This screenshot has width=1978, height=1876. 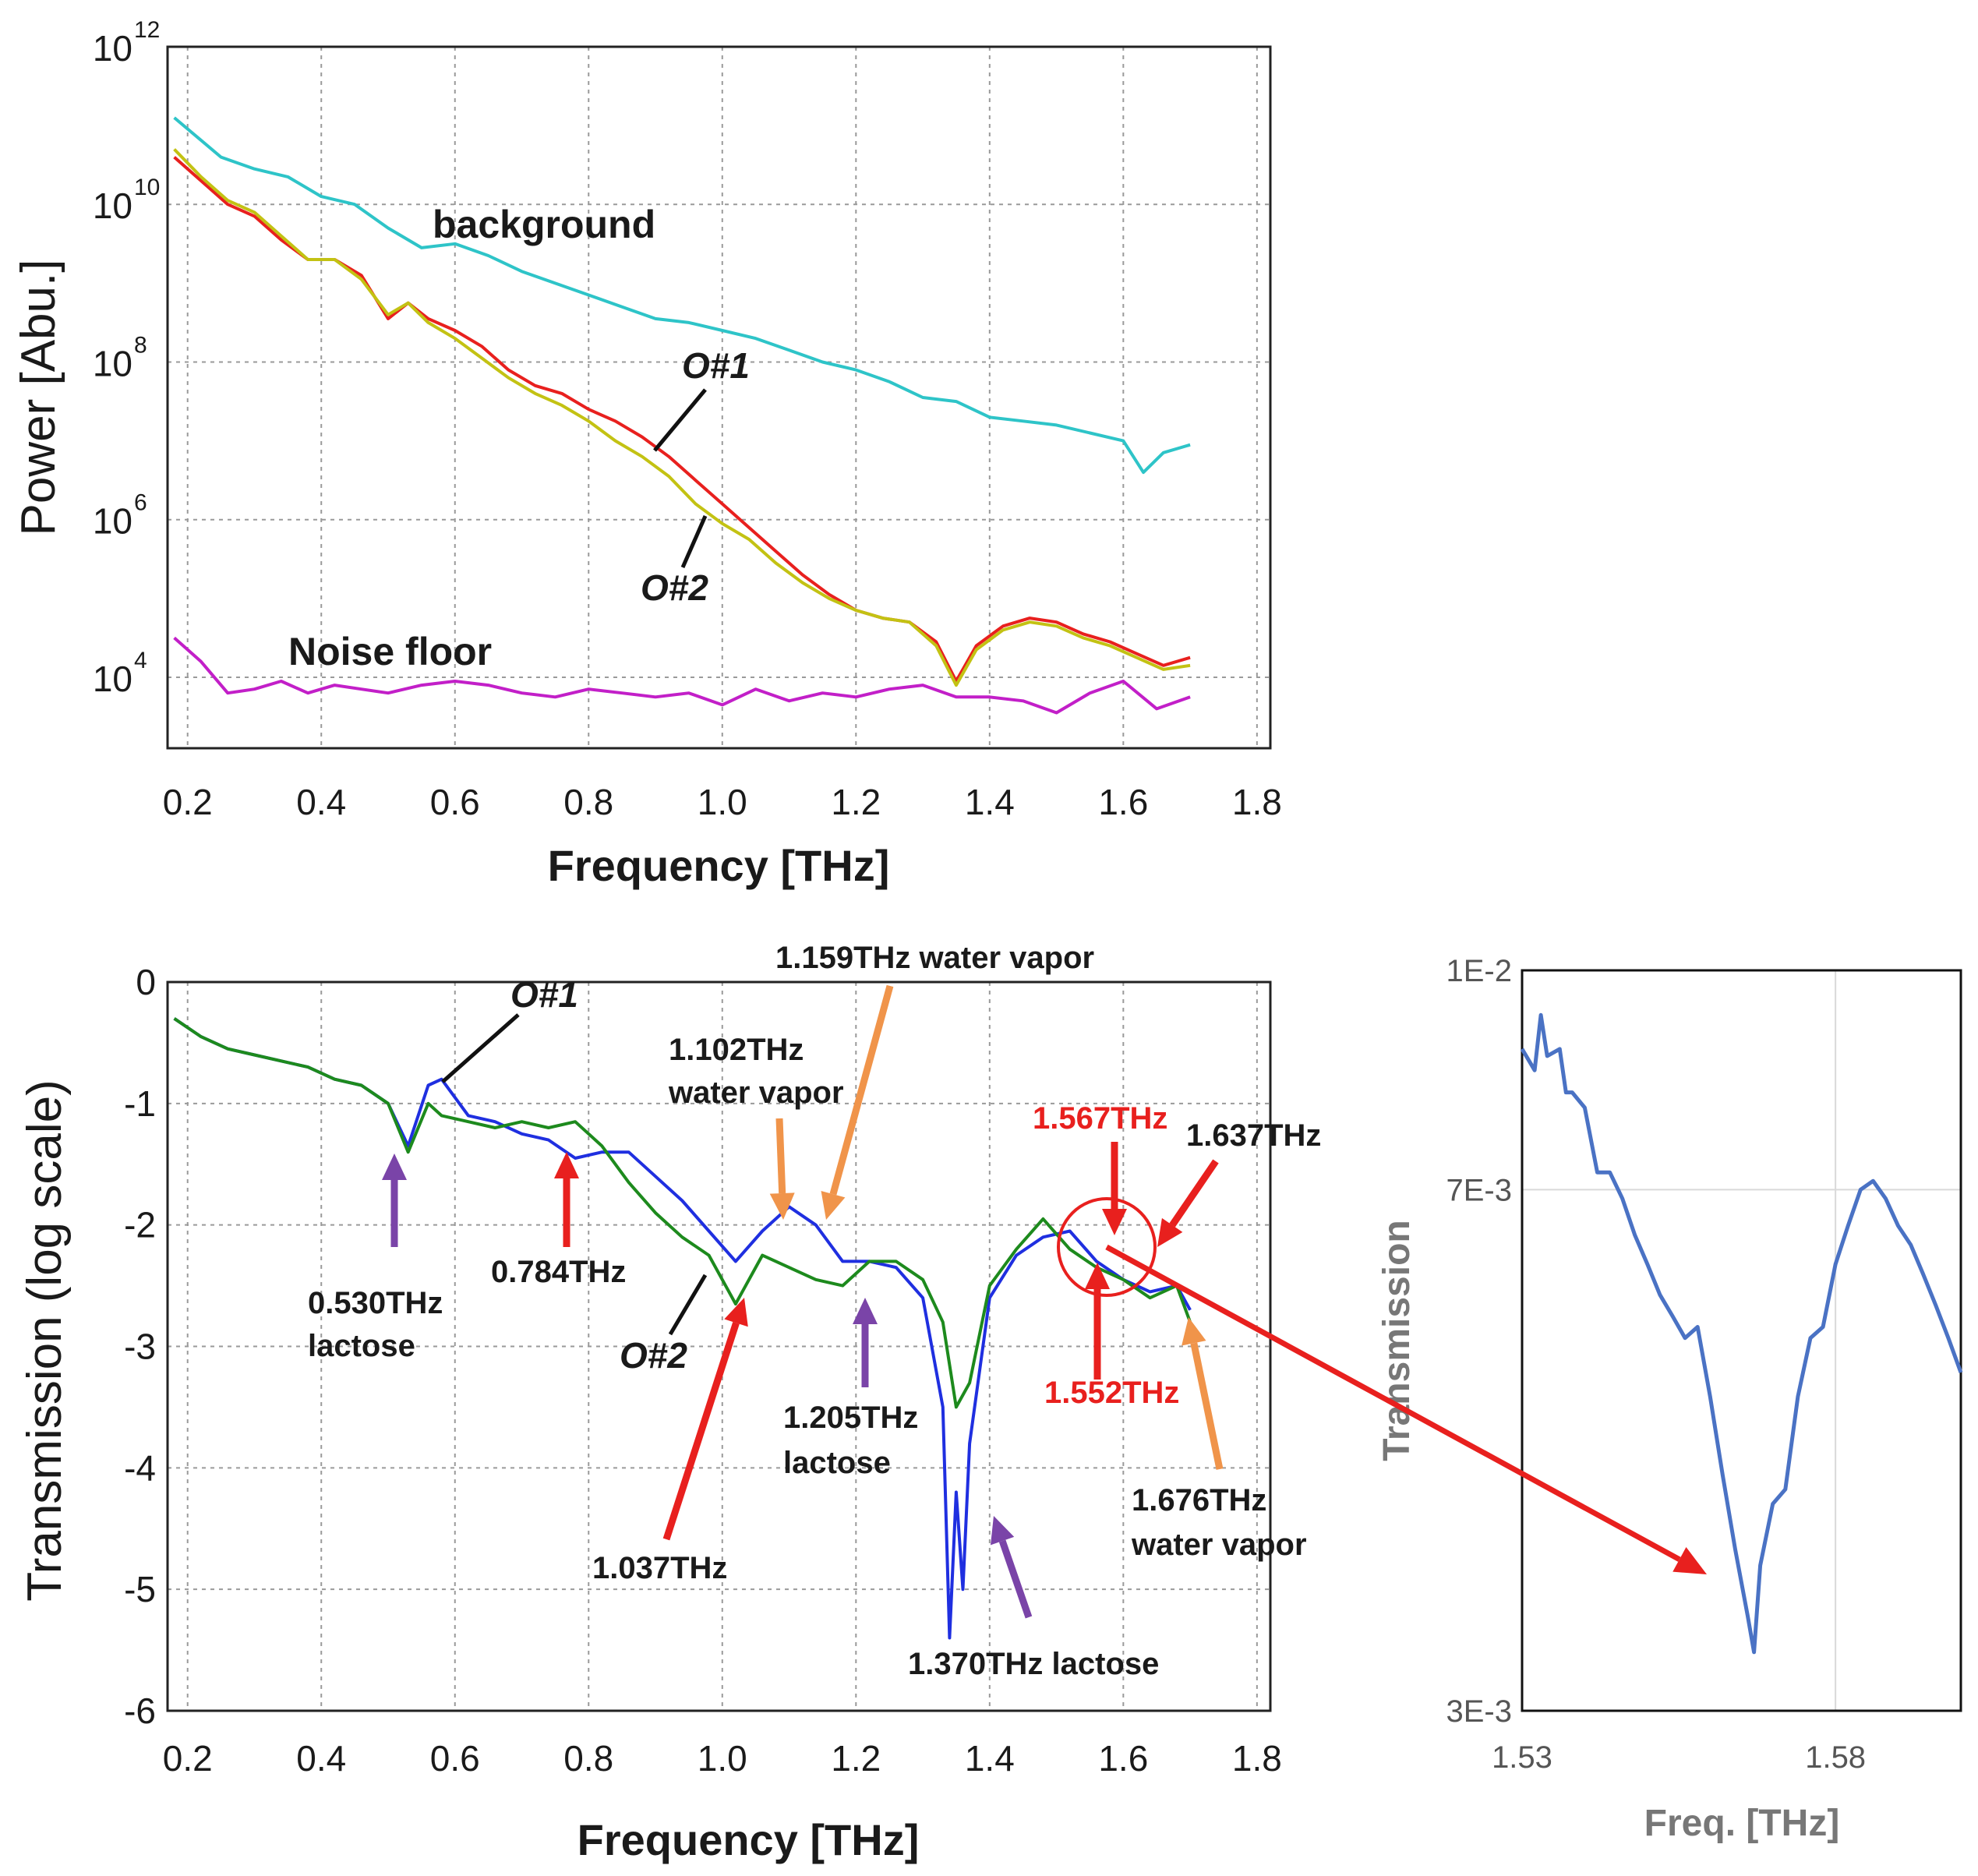 I want to click on ann-1552: 1.552THz, so click(x=1111, y=1393).